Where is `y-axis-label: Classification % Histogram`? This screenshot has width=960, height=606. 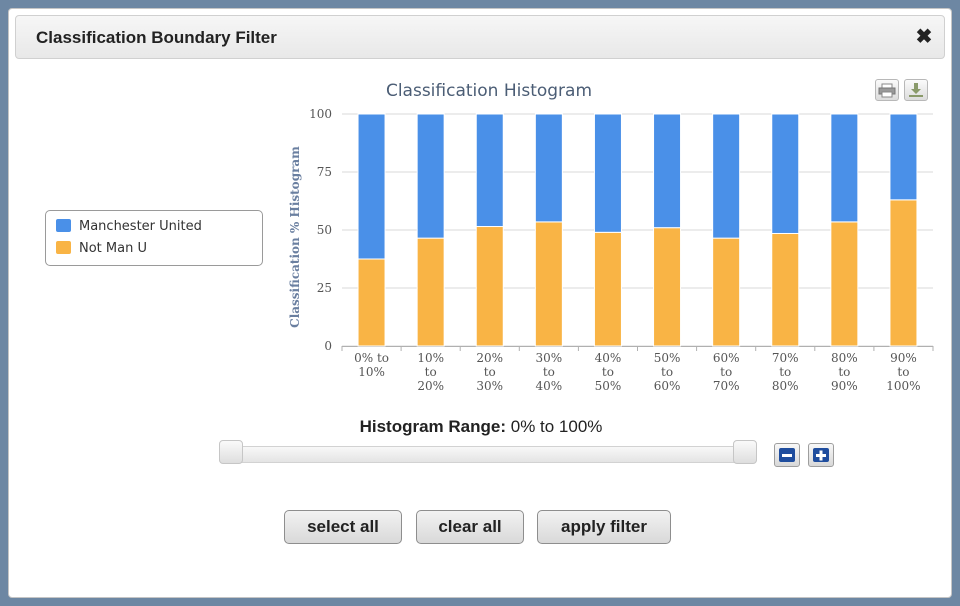
y-axis-label: Classification % Histogram is located at coordinates (295, 237).